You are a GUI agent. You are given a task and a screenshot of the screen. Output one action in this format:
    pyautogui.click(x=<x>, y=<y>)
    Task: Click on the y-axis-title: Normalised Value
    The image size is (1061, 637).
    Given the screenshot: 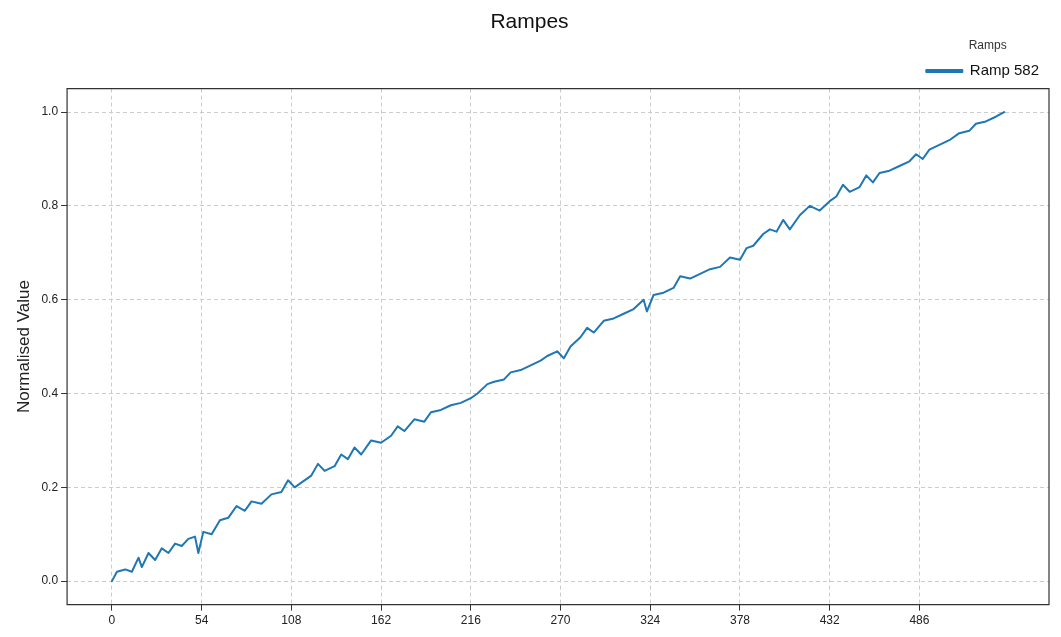 What is the action you would take?
    pyautogui.click(x=23, y=347)
    